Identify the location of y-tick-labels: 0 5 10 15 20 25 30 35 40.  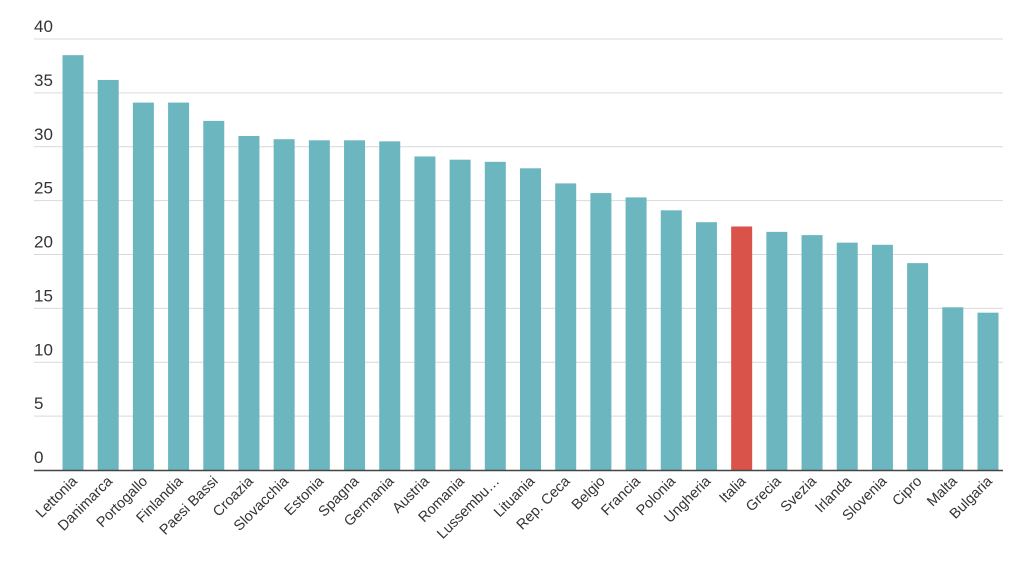
(43, 242).